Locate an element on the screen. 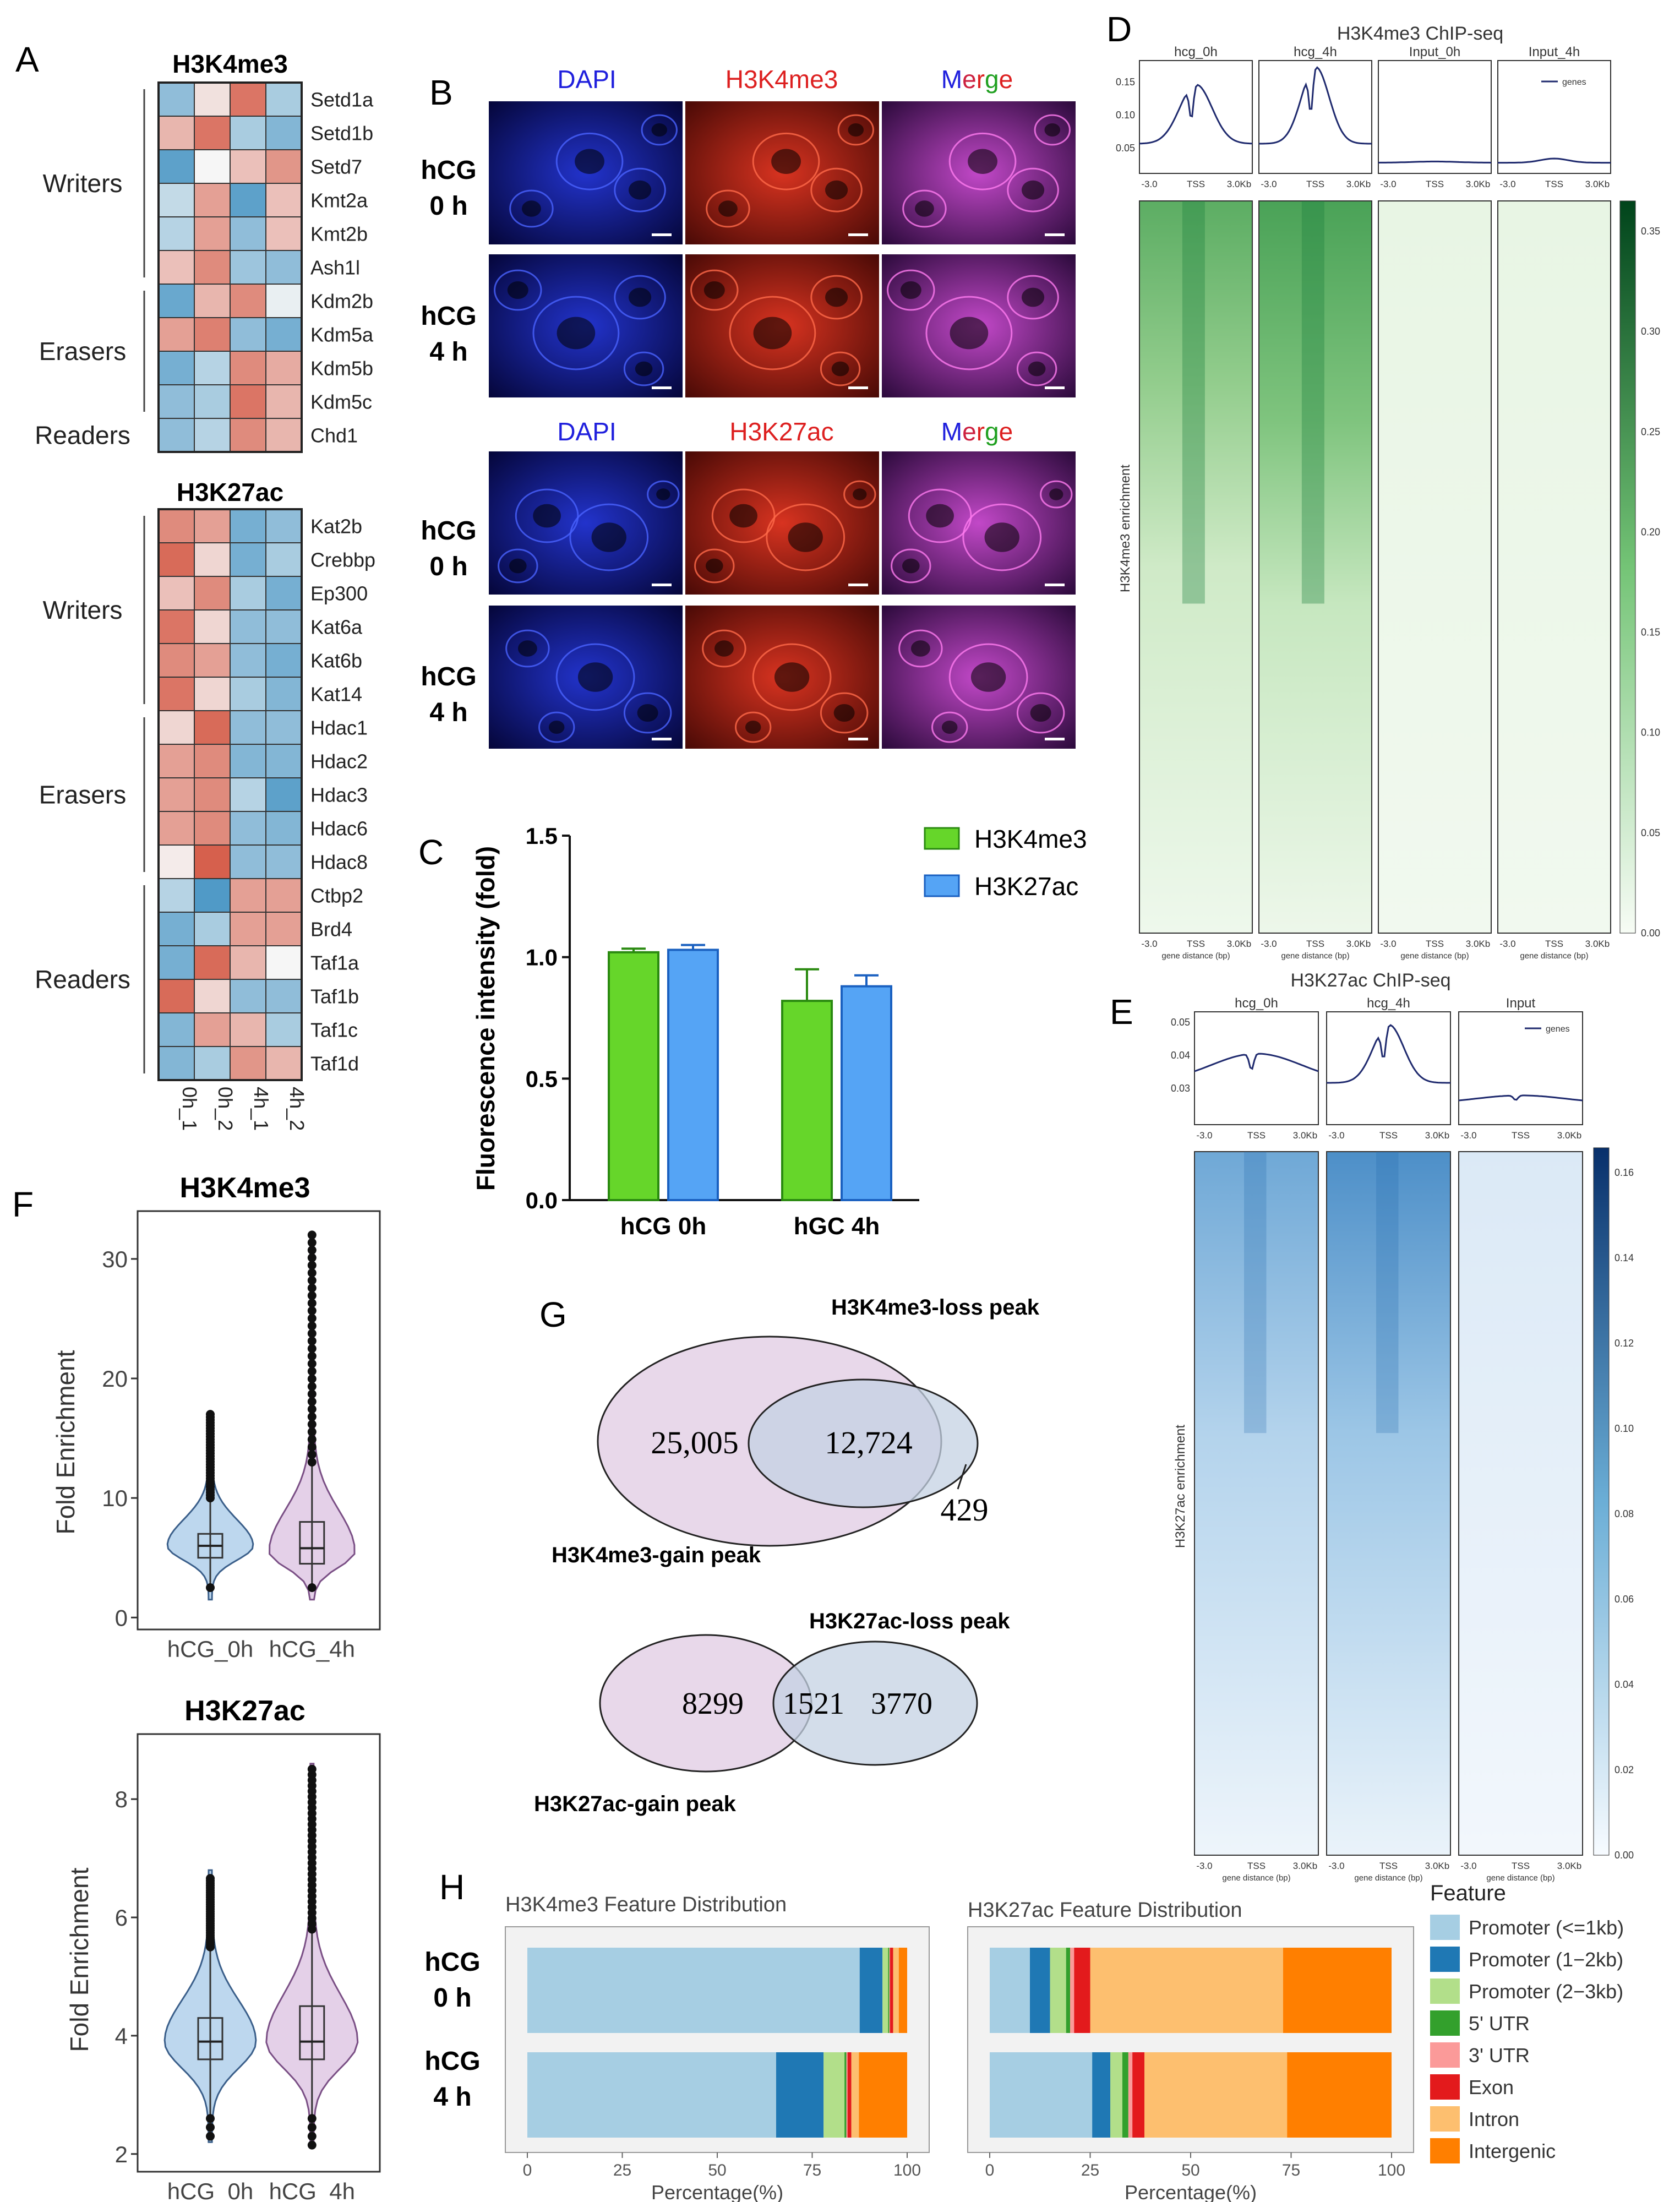 Image resolution: width=1680 pixels, height=2202 pixels. profile-x-tick: -3.0 is located at coordinates (1269, 184).